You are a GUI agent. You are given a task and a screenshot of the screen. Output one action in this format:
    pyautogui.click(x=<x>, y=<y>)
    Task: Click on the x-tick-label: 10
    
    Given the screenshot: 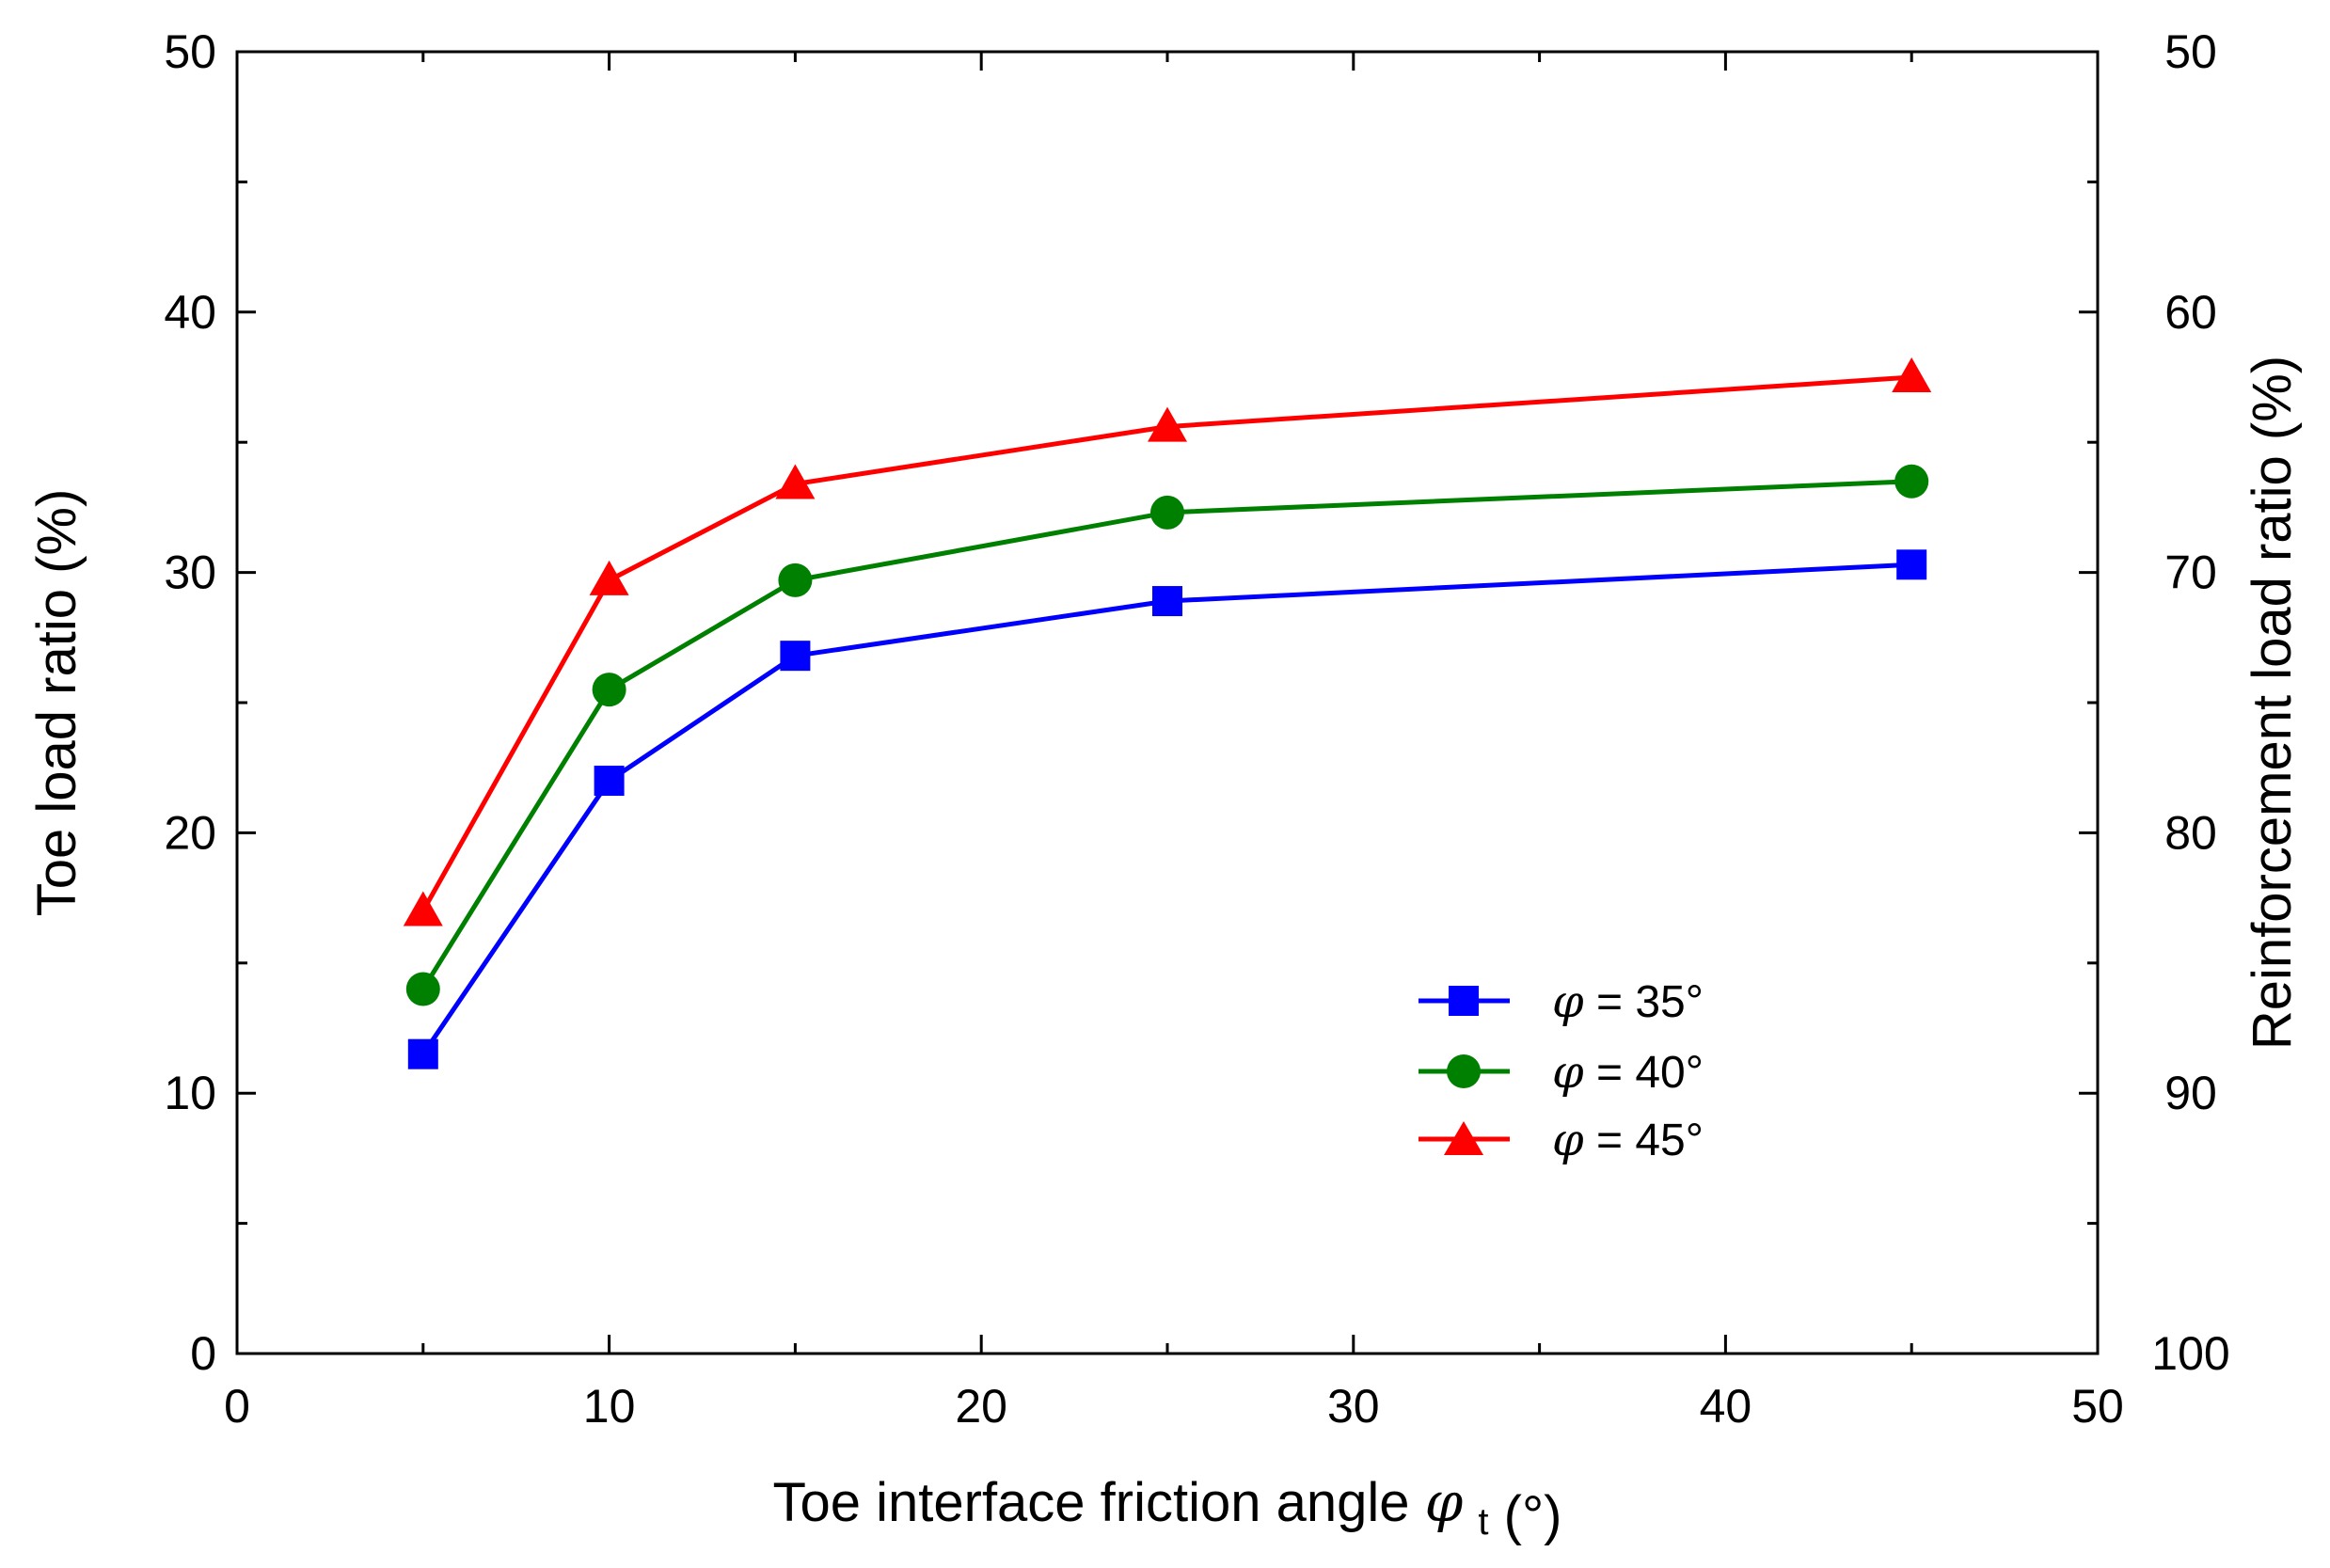 What is the action you would take?
    pyautogui.click(x=610, y=1406)
    